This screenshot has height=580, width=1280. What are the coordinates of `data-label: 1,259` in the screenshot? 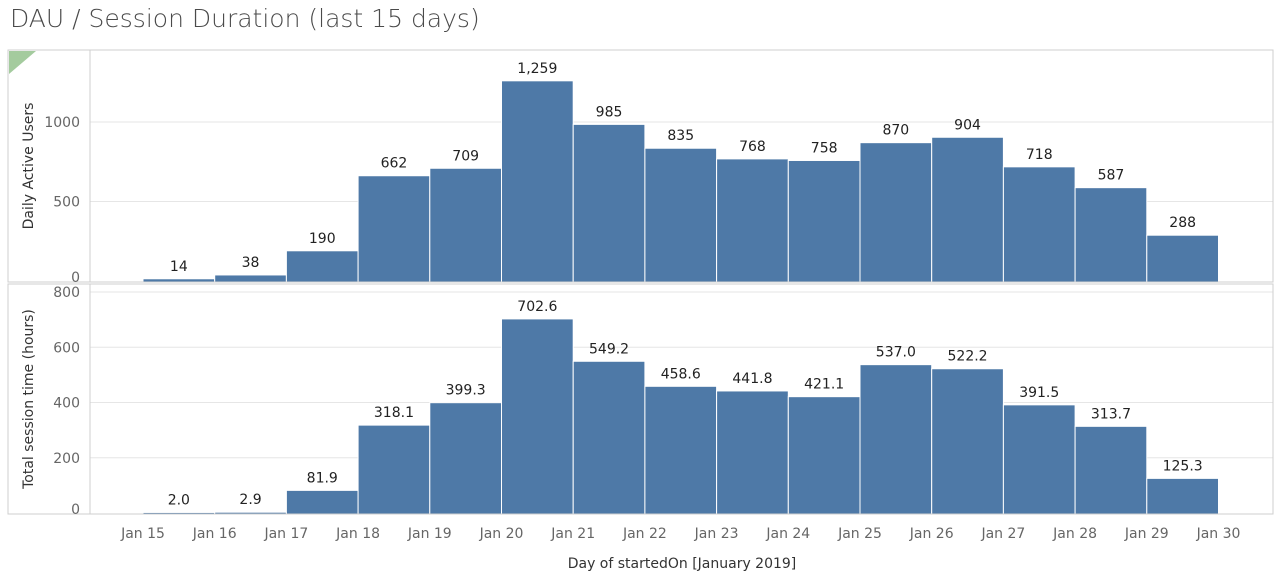 It's located at (537, 69).